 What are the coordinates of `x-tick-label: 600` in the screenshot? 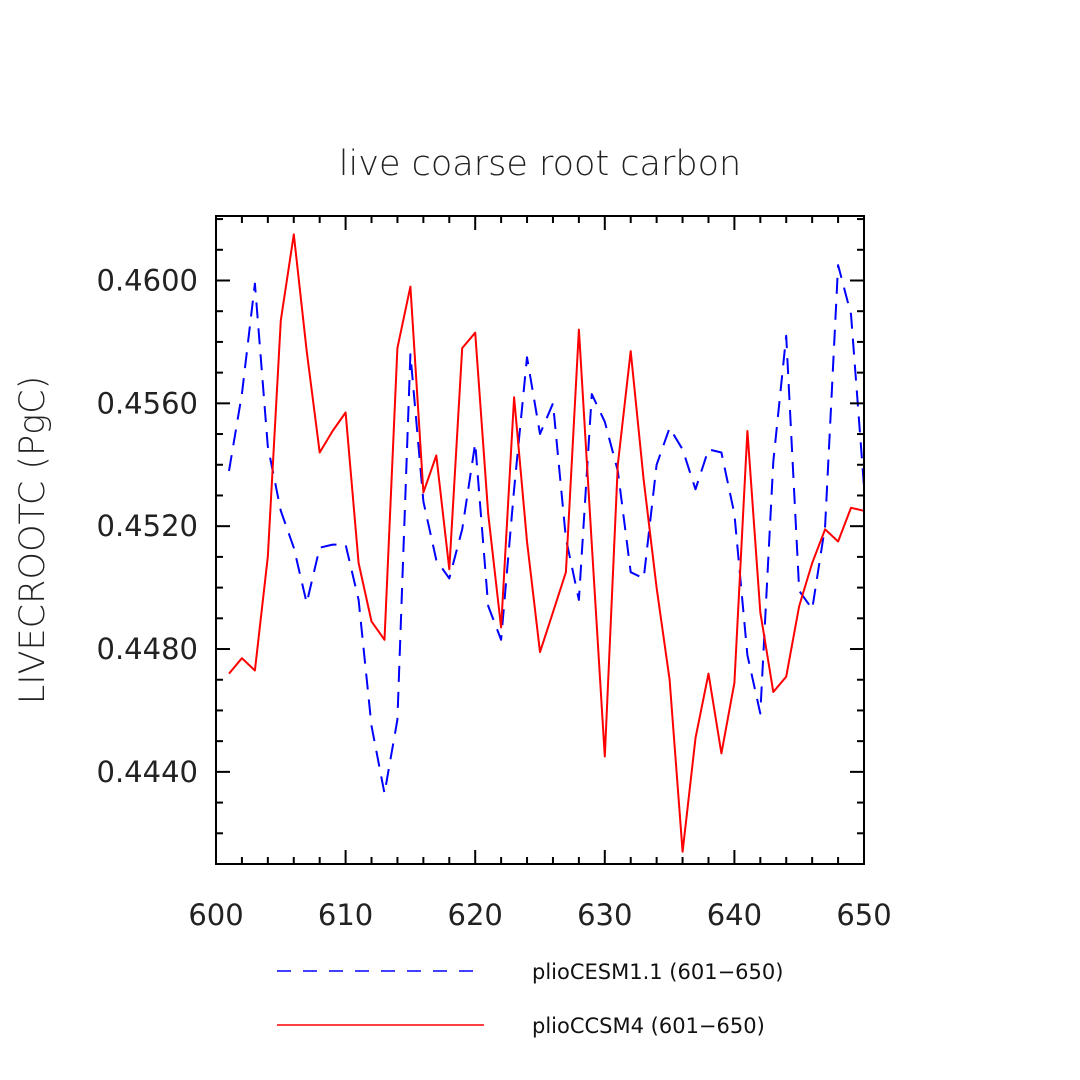 It's located at (215, 915).